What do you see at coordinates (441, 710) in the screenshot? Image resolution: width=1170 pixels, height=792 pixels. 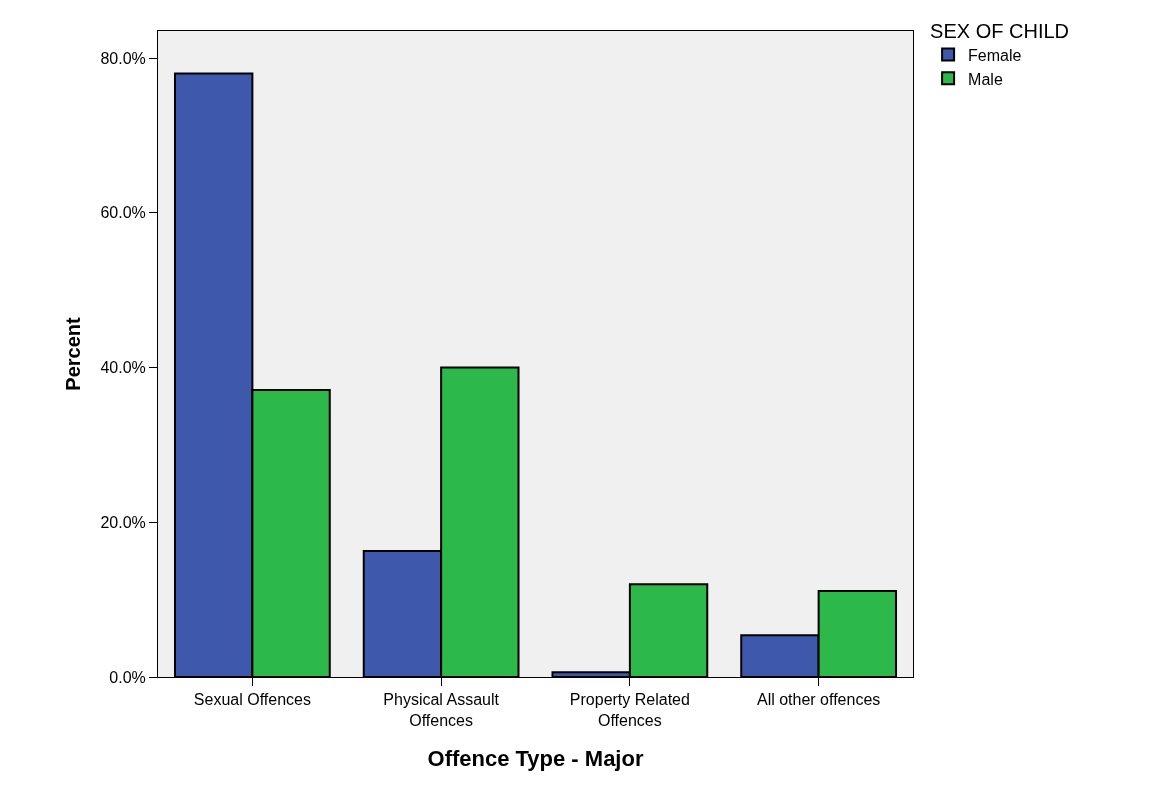 I see `x-tick-label: Physical Assault Offences` at bounding box center [441, 710].